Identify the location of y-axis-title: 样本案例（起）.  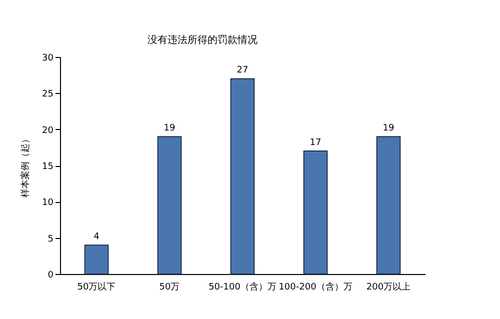
(26, 166).